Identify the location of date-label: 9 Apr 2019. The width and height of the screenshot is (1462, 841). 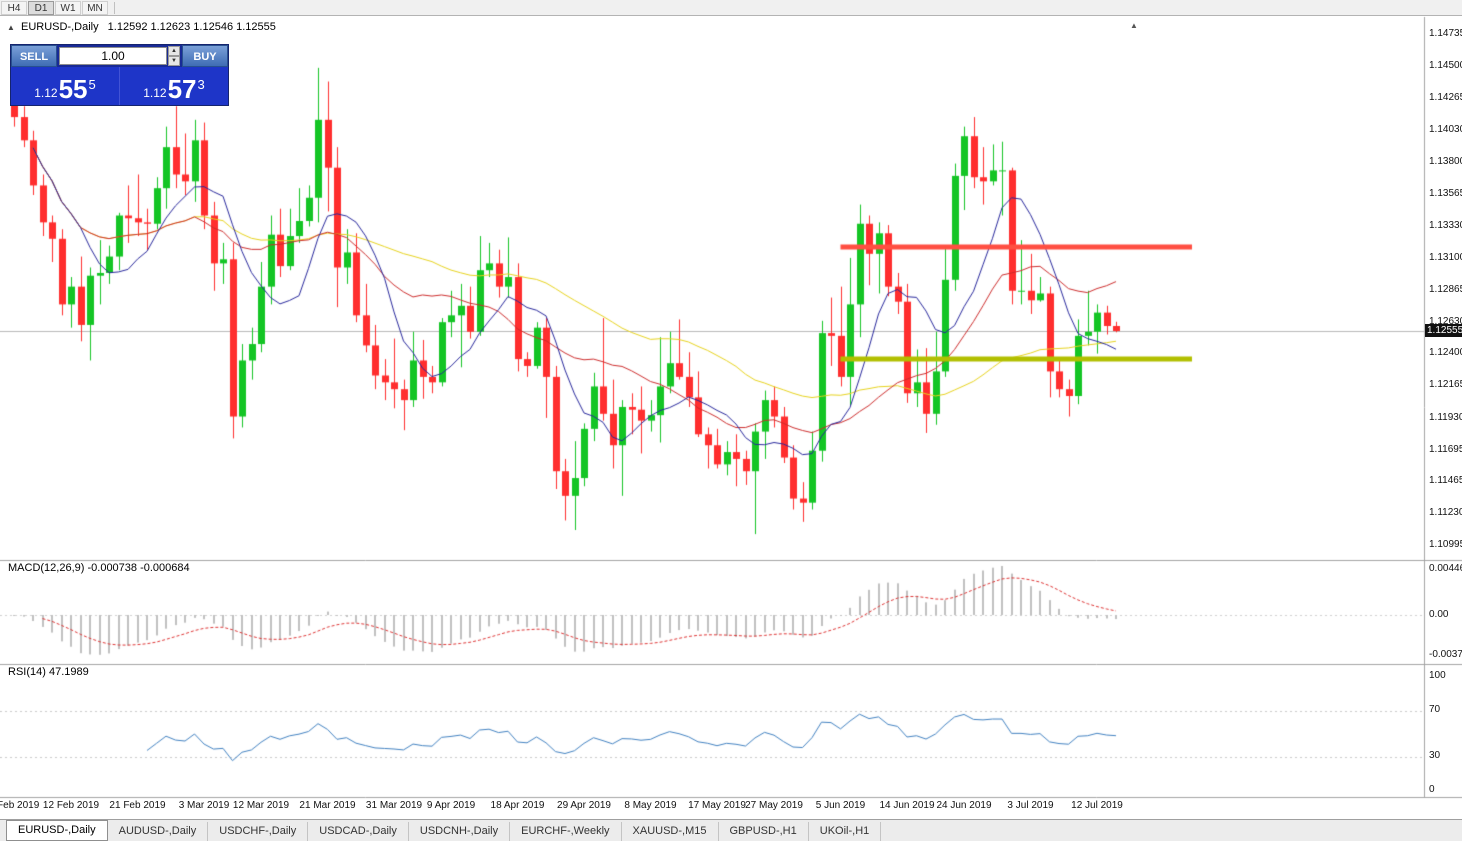
(451, 805).